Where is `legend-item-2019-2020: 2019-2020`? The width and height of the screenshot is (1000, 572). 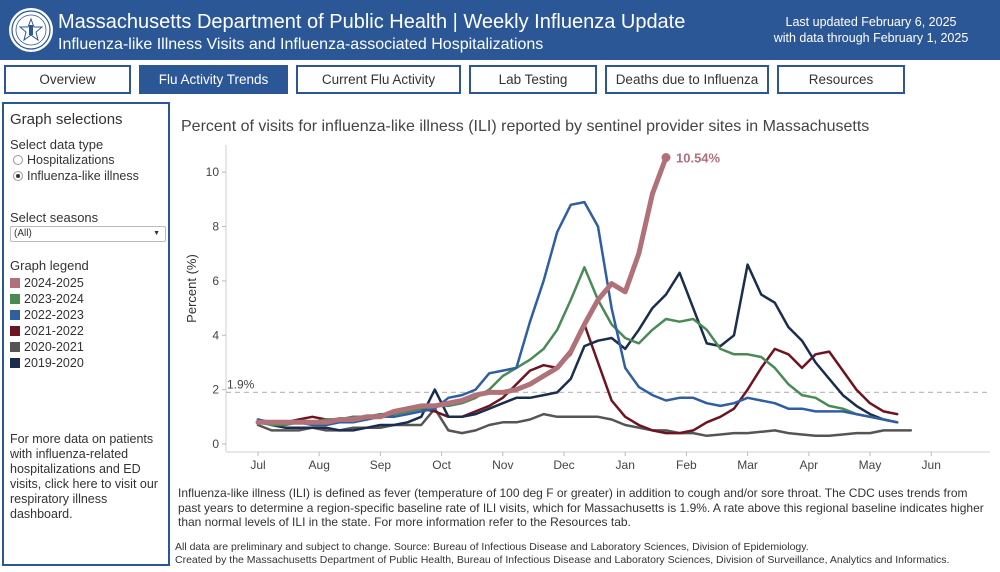
legend-item-2019-2020: 2019-2020 is located at coordinates (47, 363).